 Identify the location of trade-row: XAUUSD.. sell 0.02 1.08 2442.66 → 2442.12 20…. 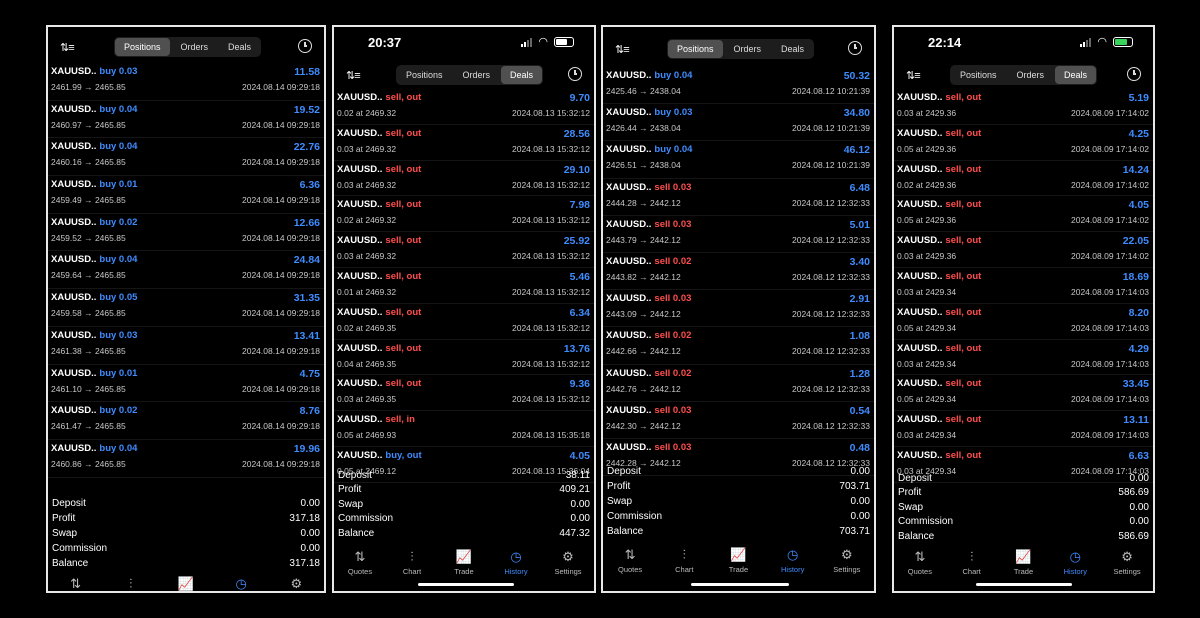
(738, 346).